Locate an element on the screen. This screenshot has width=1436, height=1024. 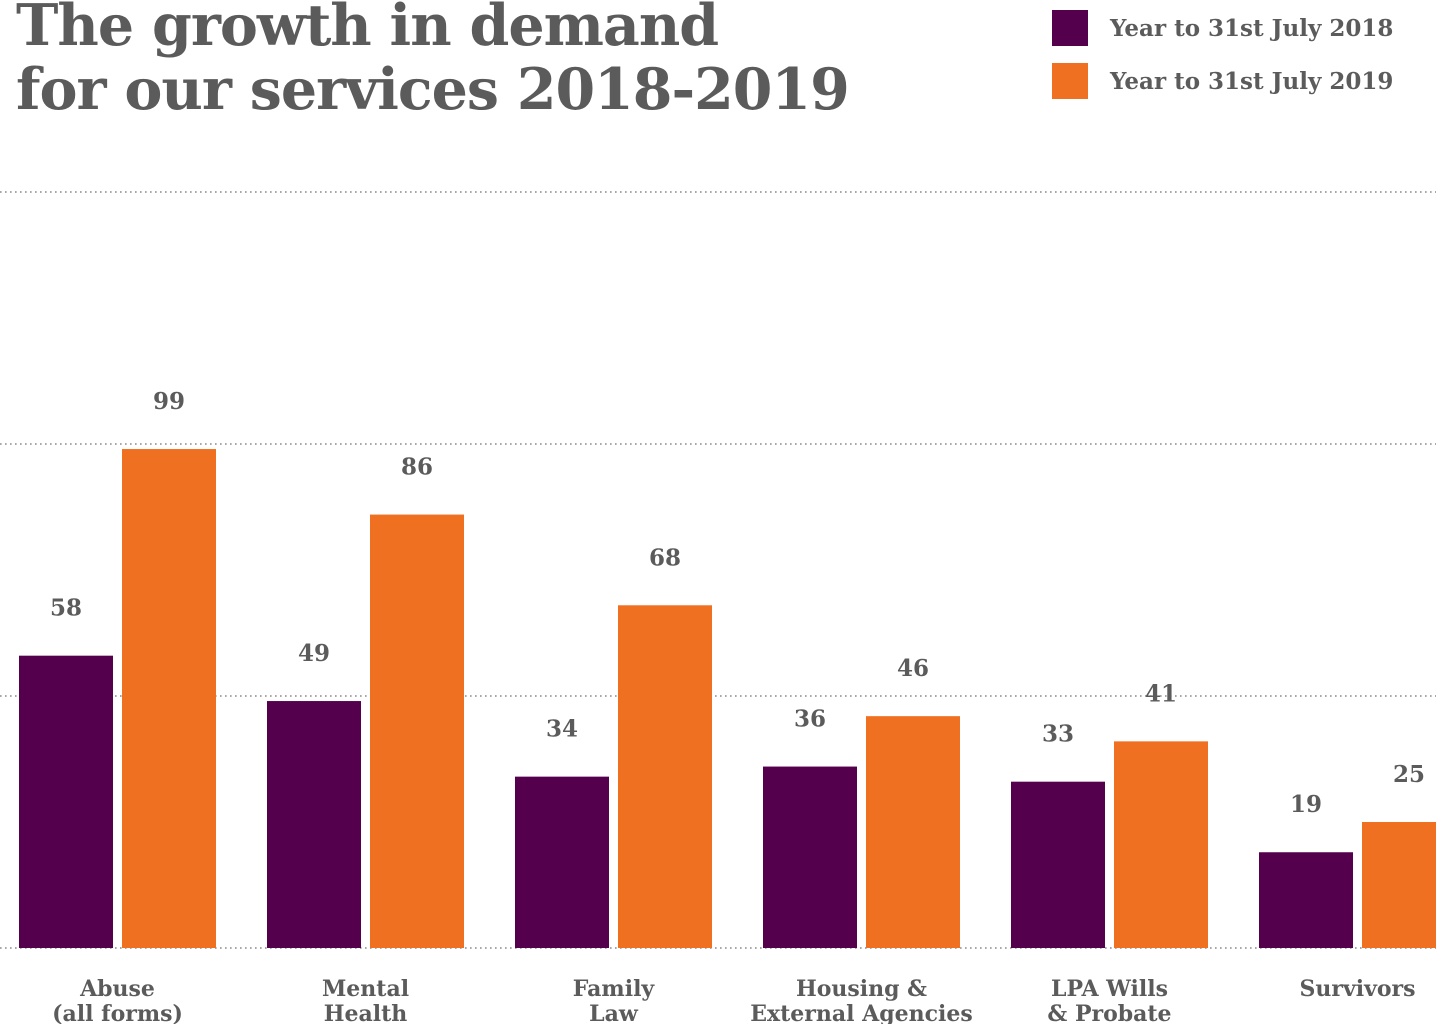
value-label-0-series-0: 58 is located at coordinates (66, 608).